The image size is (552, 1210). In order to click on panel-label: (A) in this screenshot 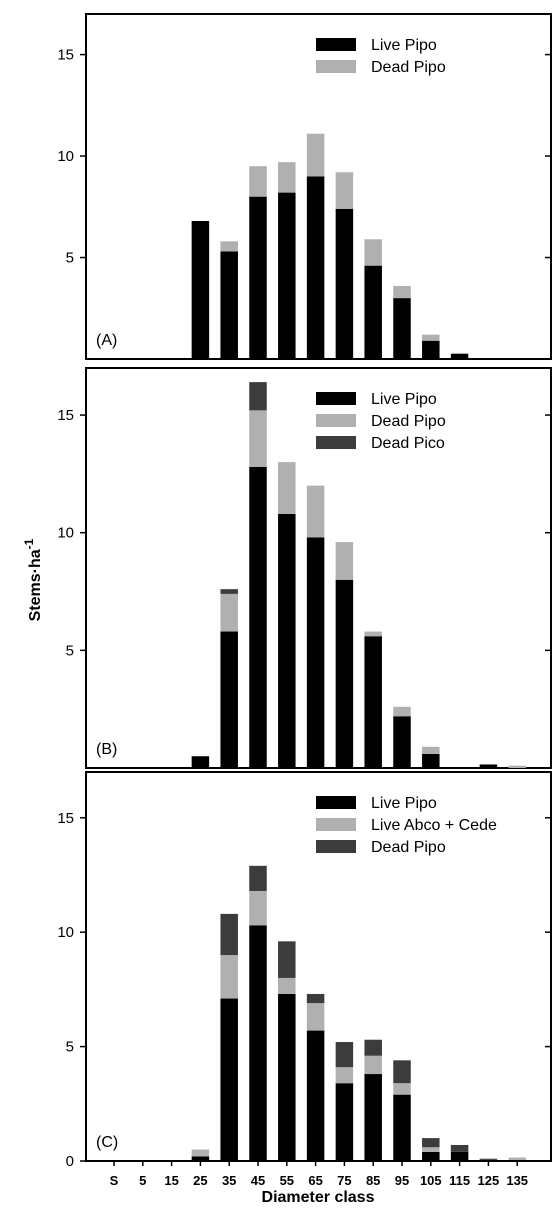, I will do `click(106, 340)`.